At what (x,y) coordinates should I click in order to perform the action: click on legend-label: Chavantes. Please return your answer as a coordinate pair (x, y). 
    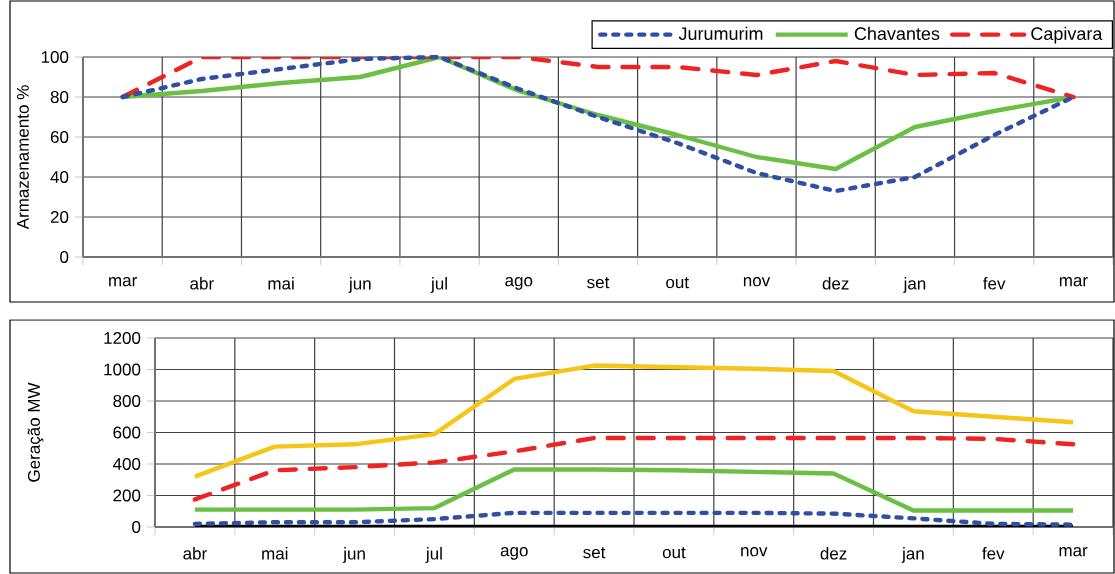
    Looking at the image, I should click on (897, 33).